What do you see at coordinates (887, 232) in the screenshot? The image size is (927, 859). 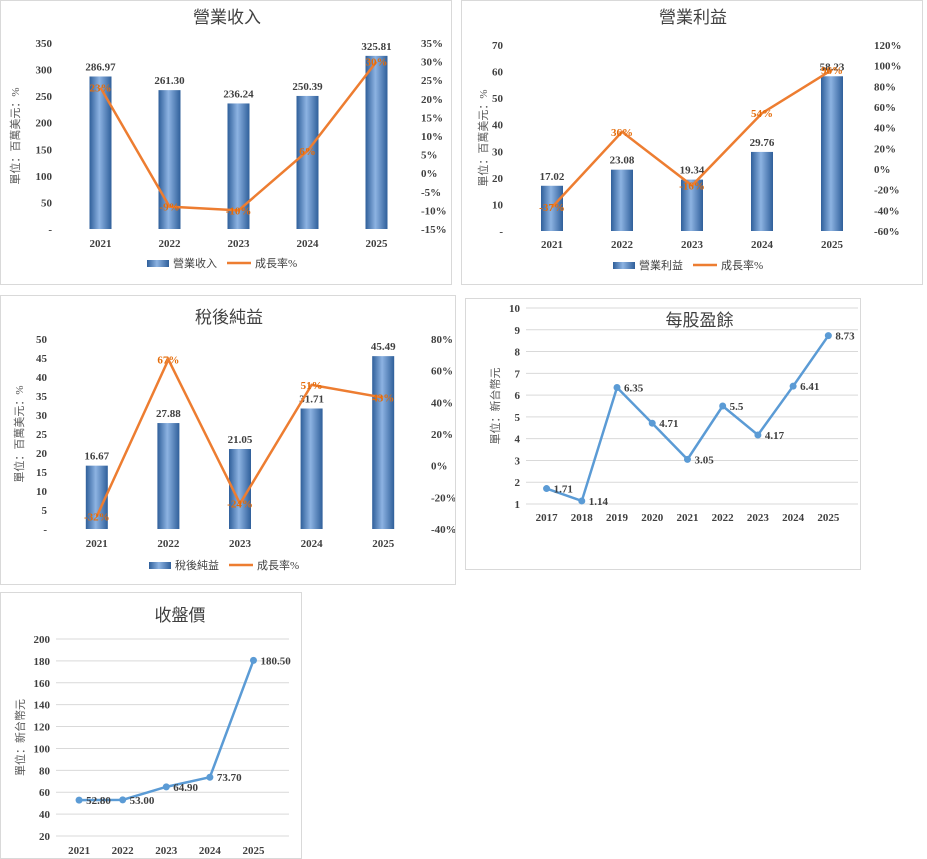 I see `y2-axis-tick-label: -60%` at bounding box center [887, 232].